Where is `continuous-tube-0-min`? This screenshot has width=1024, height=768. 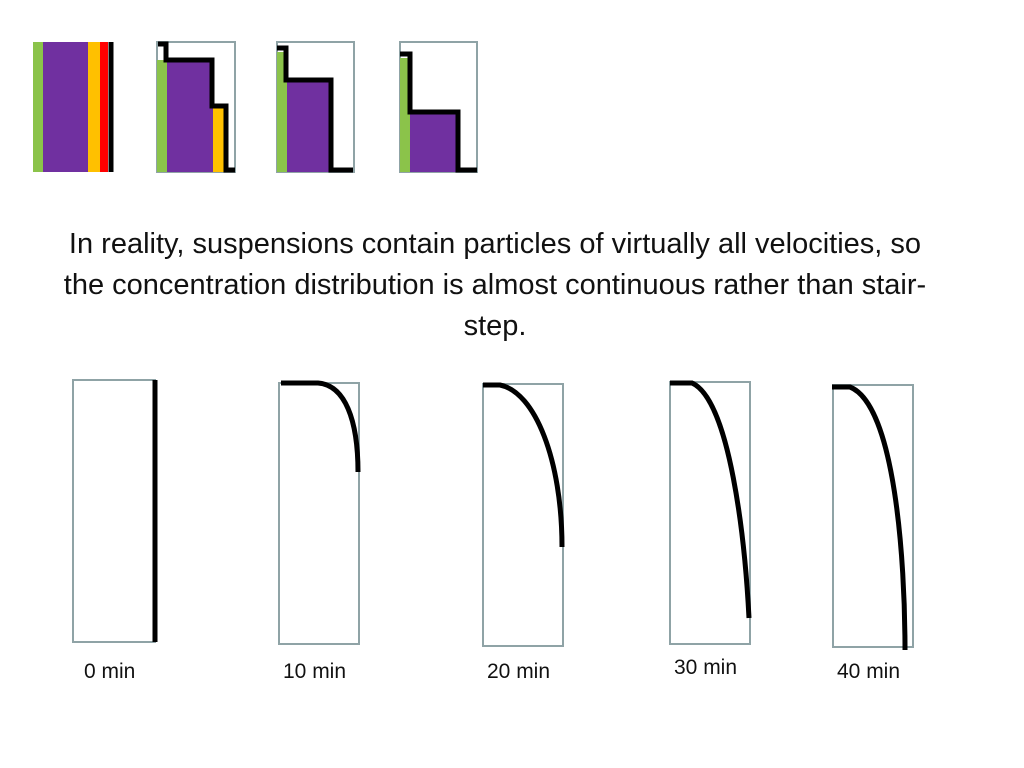
continuous-tube-0-min is located at coordinates (115, 511).